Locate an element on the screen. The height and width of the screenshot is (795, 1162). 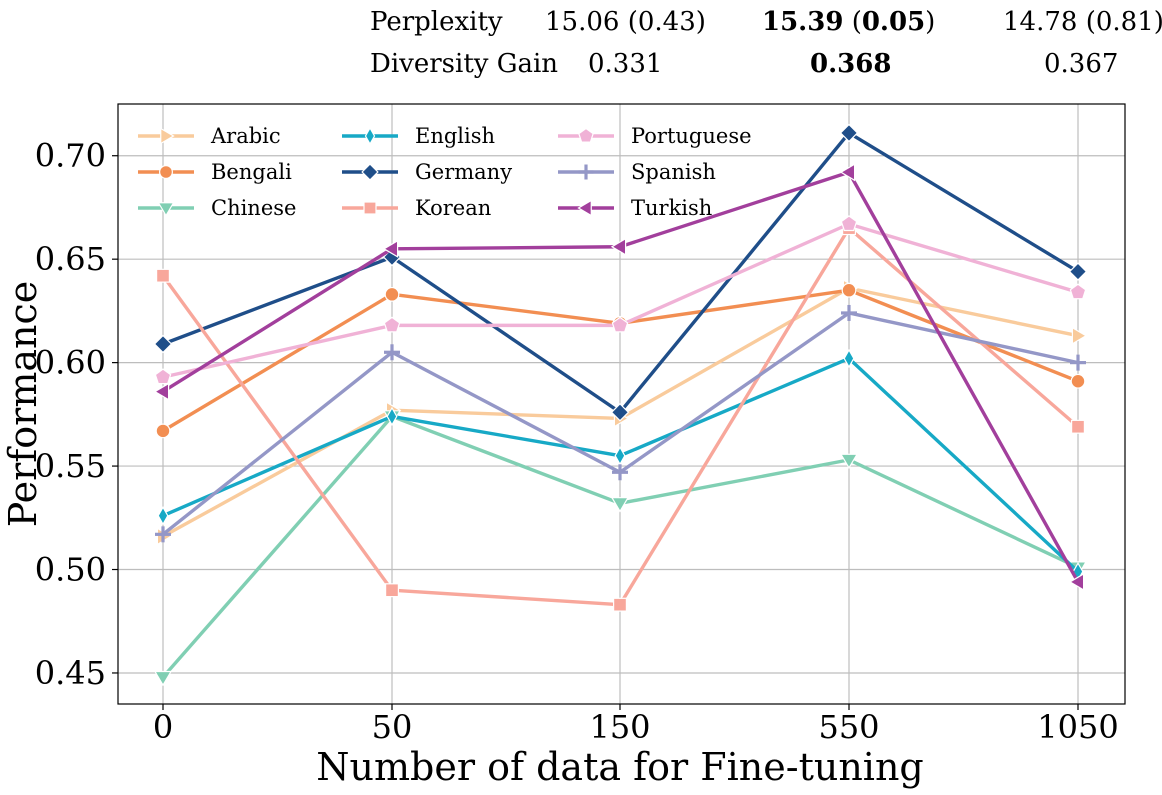
table-row-label: Diversity Gain is located at coordinates (464, 64).